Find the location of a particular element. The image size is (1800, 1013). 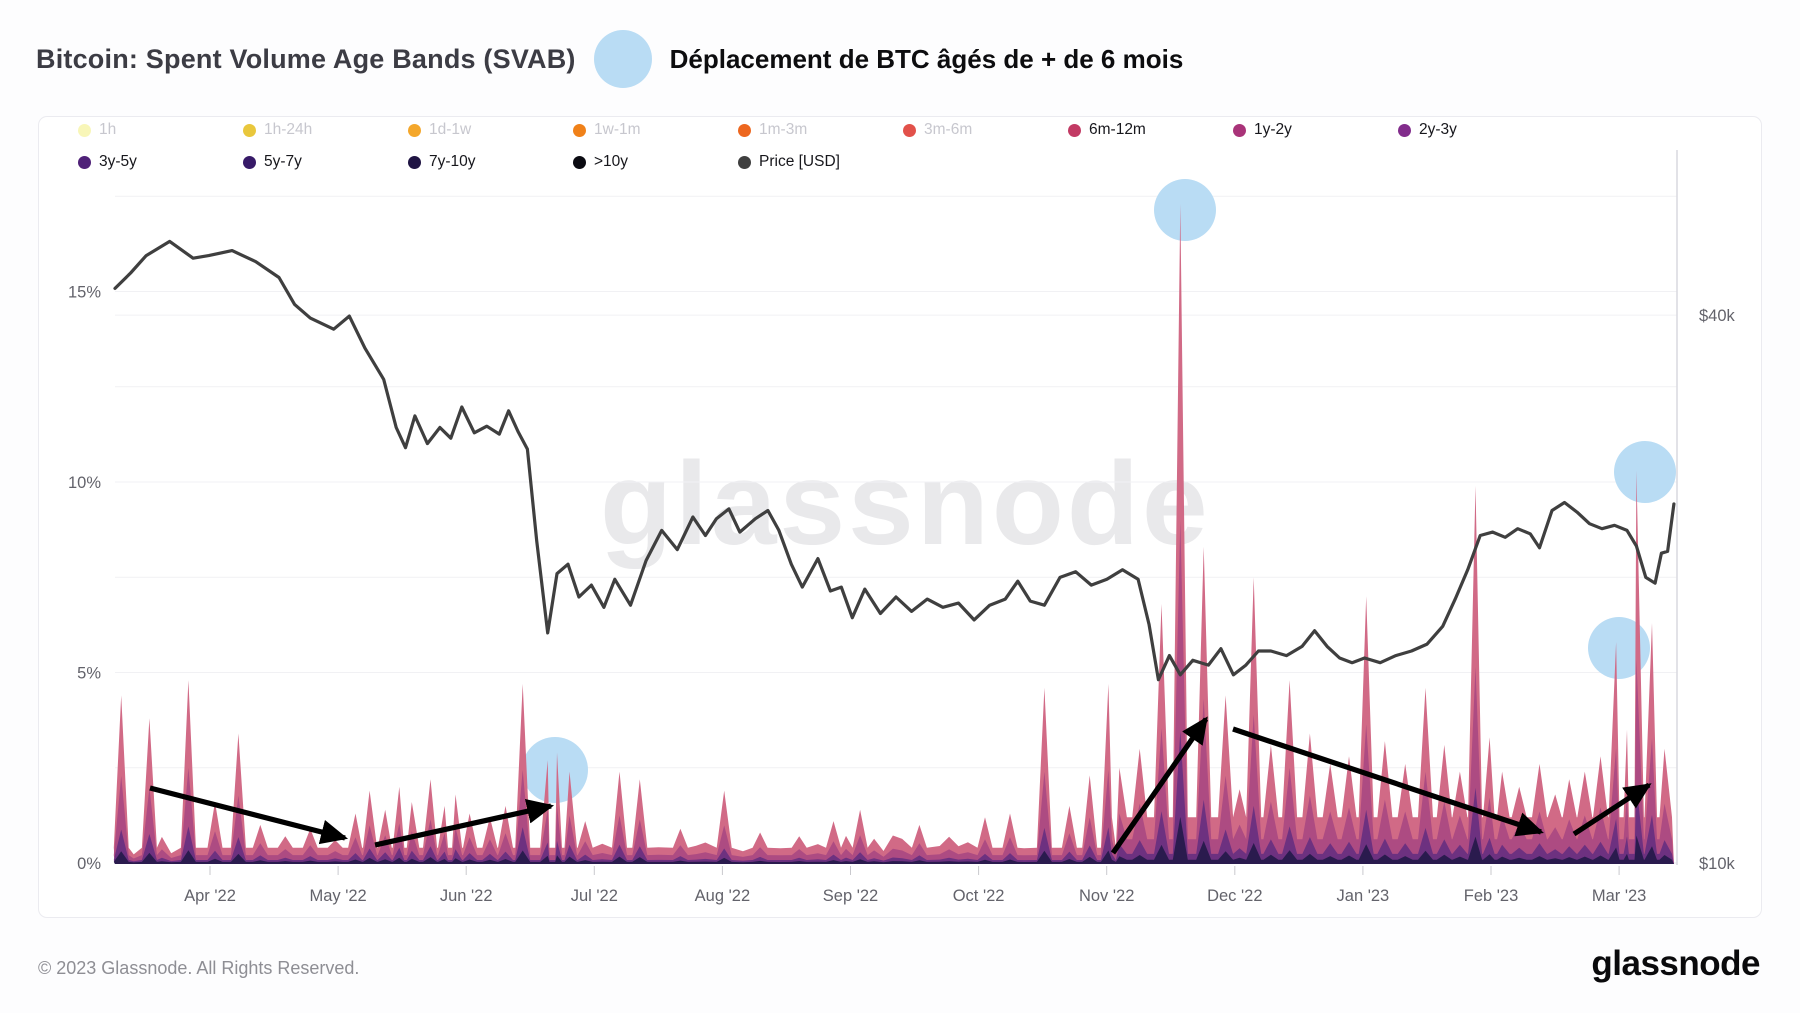

legend-item-1h-24h: 1h-24h is located at coordinates (325, 130).